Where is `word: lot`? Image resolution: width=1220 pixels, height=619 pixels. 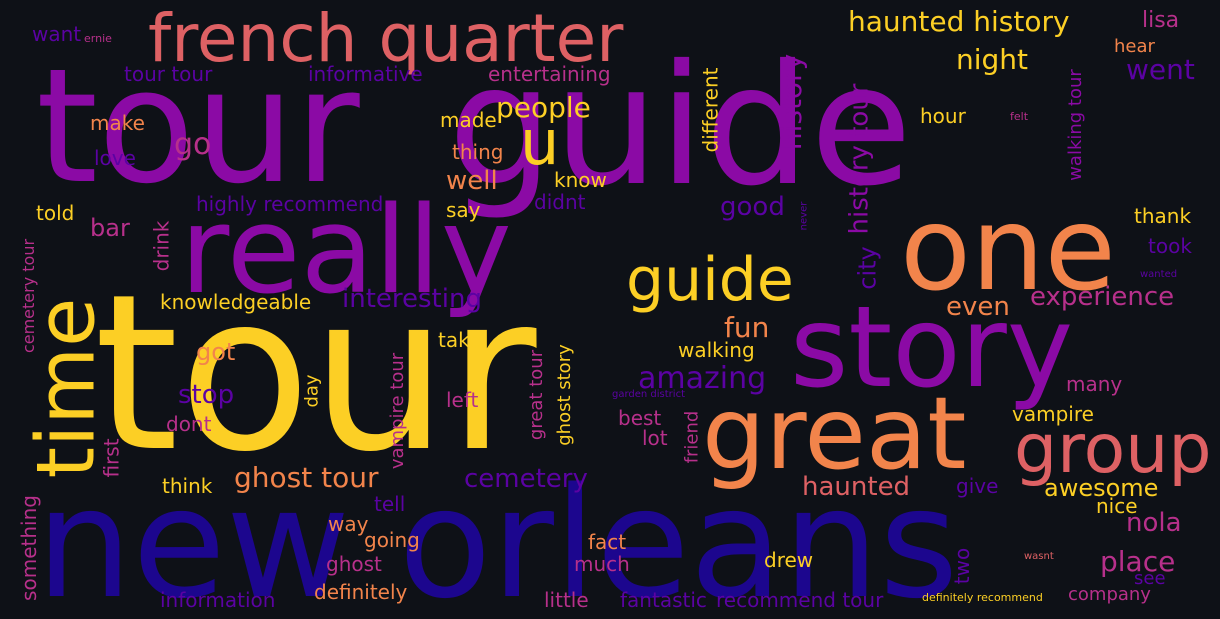
word: lot is located at coordinates (655, 438).